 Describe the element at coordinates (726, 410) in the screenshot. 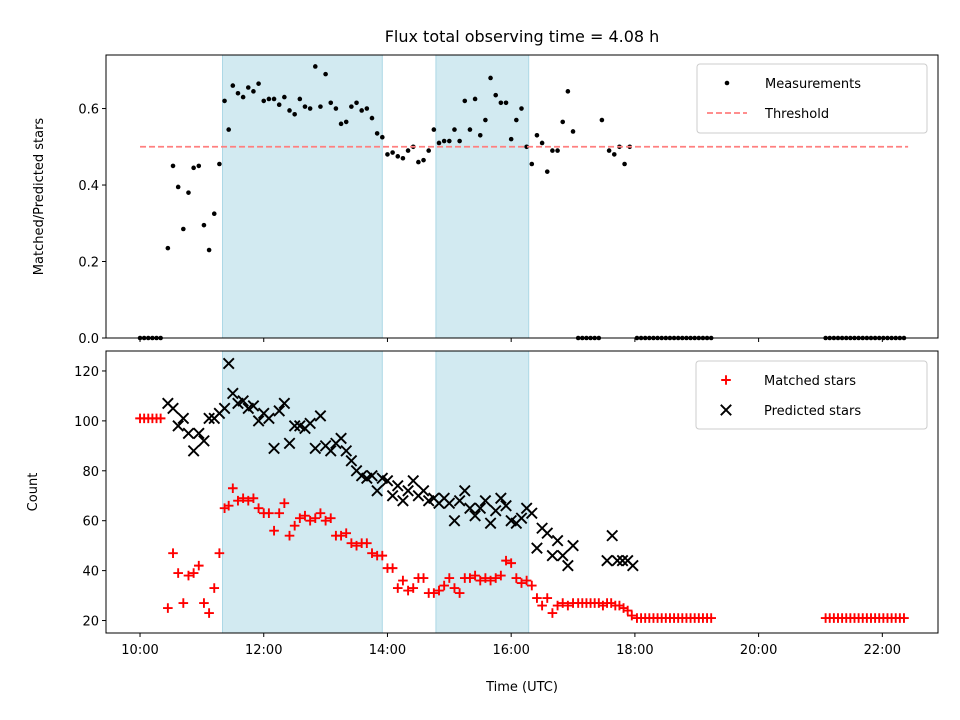

I see `legend-swatch` at that location.